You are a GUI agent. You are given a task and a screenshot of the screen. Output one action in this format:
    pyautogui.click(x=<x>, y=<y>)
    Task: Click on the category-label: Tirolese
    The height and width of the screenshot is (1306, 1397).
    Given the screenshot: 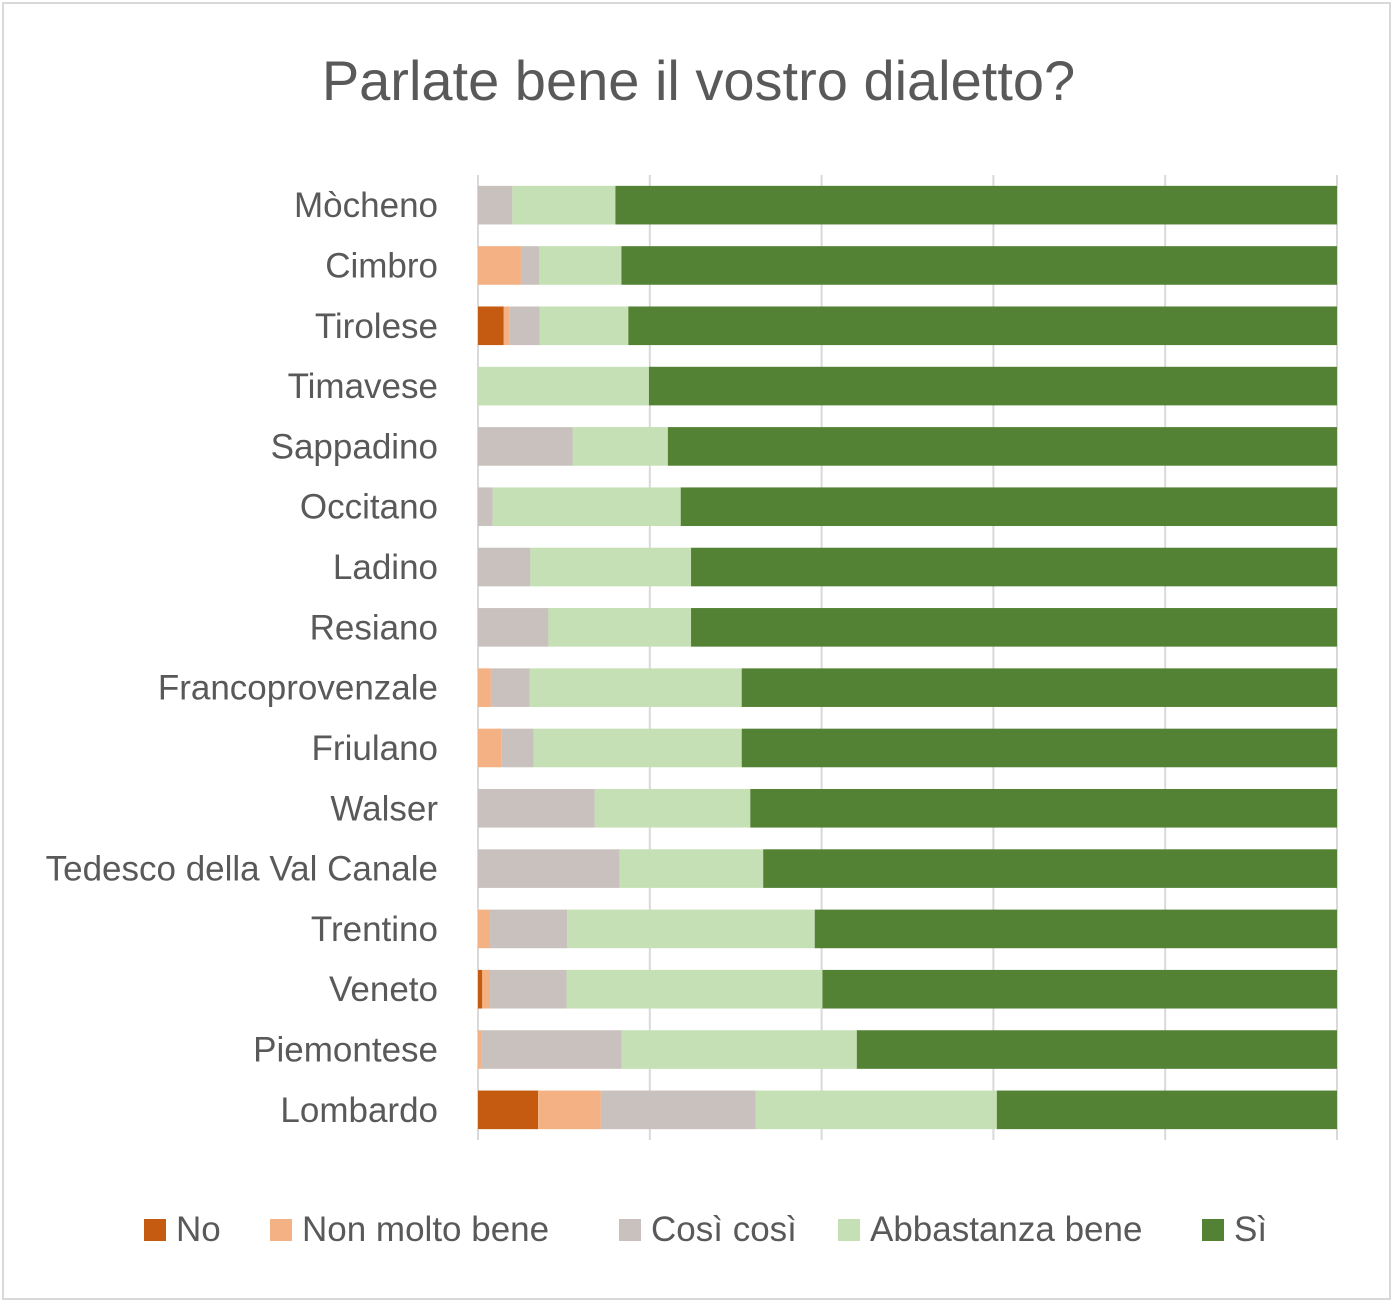 What is the action you would take?
    pyautogui.click(x=376, y=326)
    